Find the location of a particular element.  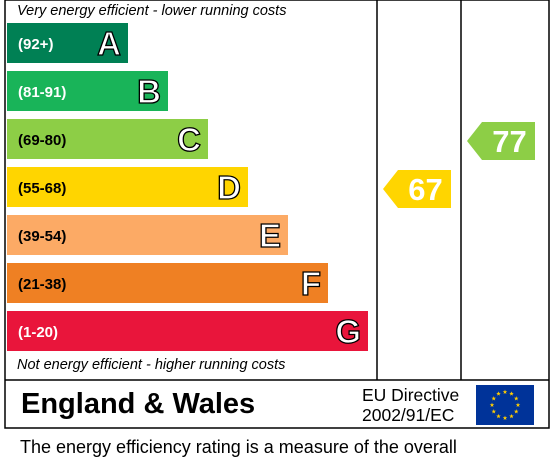

rating-value-potential: 77 is located at coordinates (509, 141).